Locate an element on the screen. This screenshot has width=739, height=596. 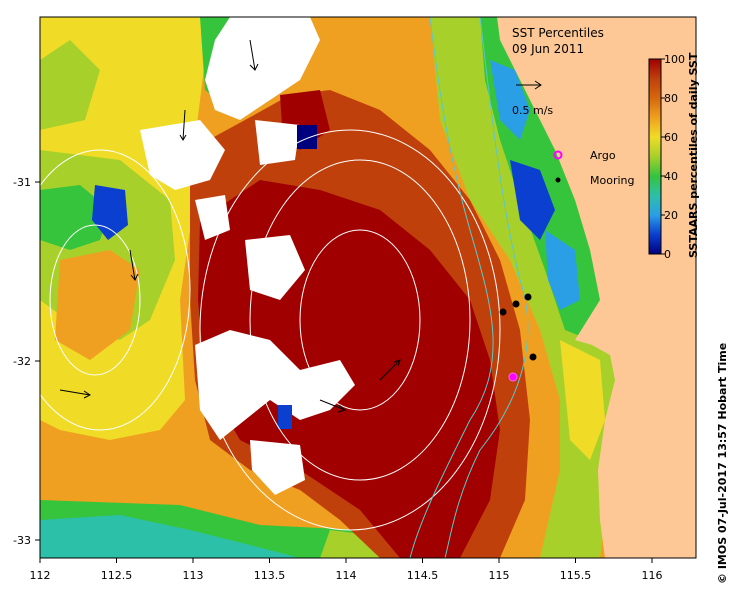
colorbar-tick-label: 20 is located at coordinates (671, 215).